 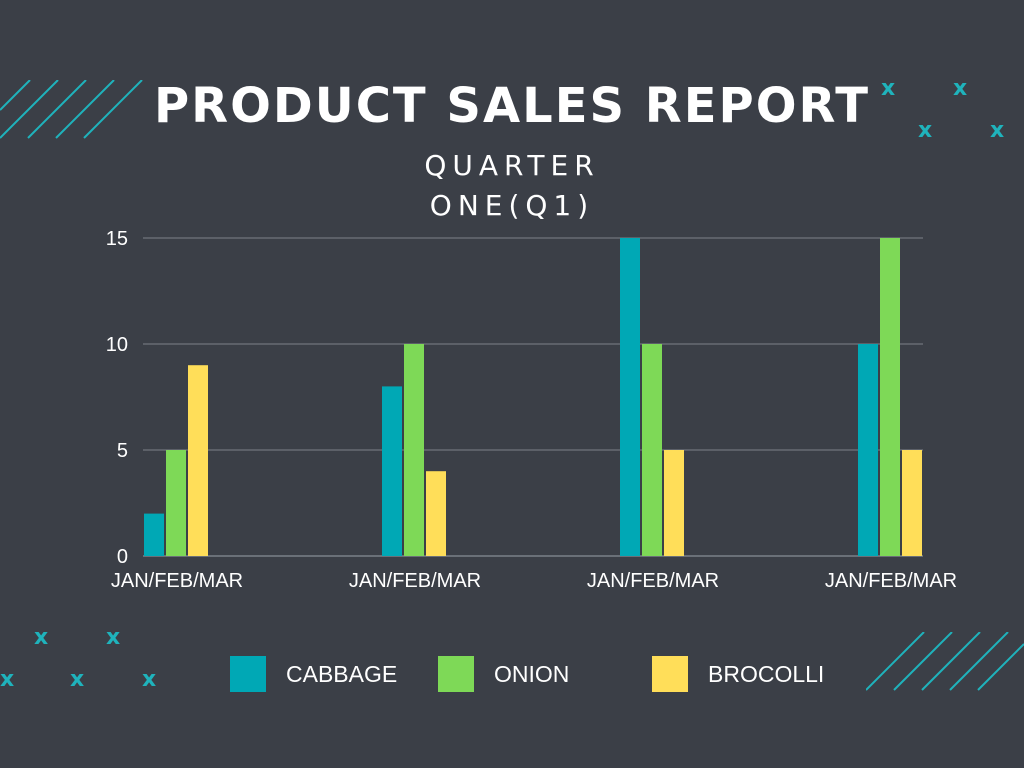 What do you see at coordinates (945, 661) in the screenshot?
I see `stripes-decoration-bottom-right` at bounding box center [945, 661].